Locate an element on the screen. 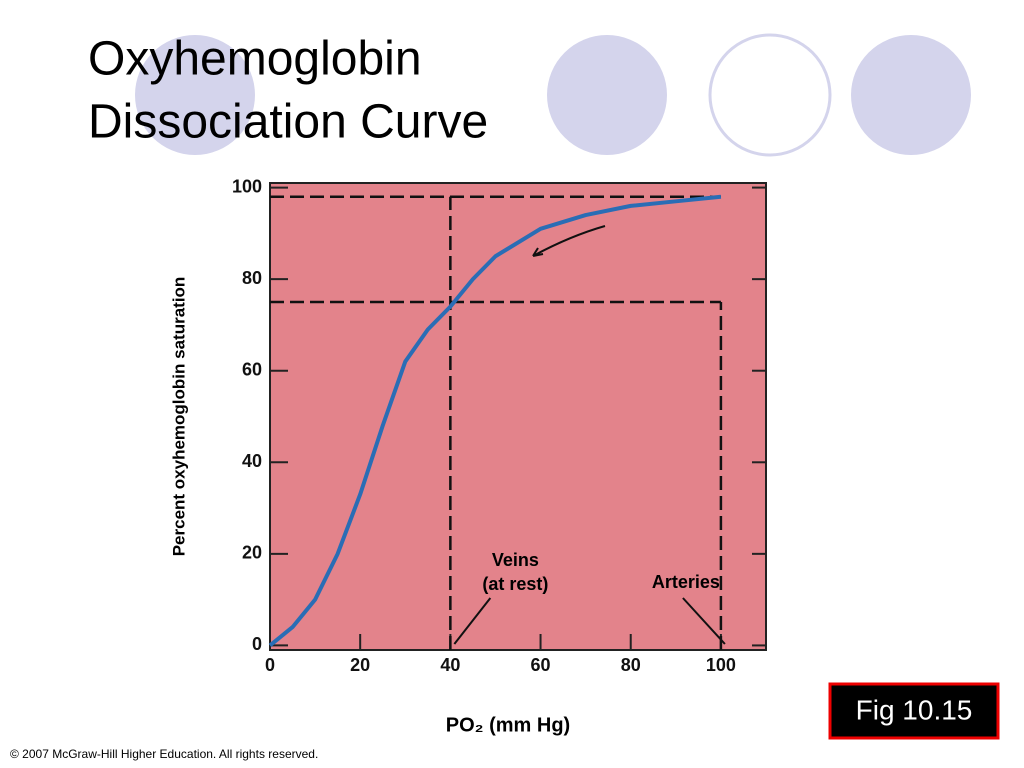  x-tick-label: 0 is located at coordinates (270, 665).